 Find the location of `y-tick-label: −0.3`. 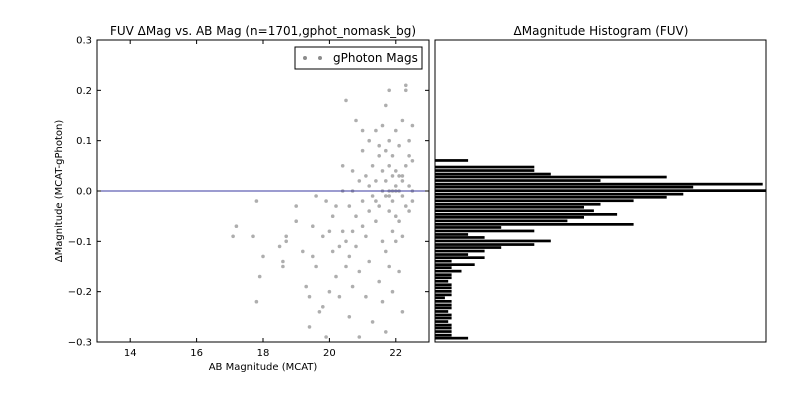

y-tick-label: −0.3 is located at coordinates (80, 343).